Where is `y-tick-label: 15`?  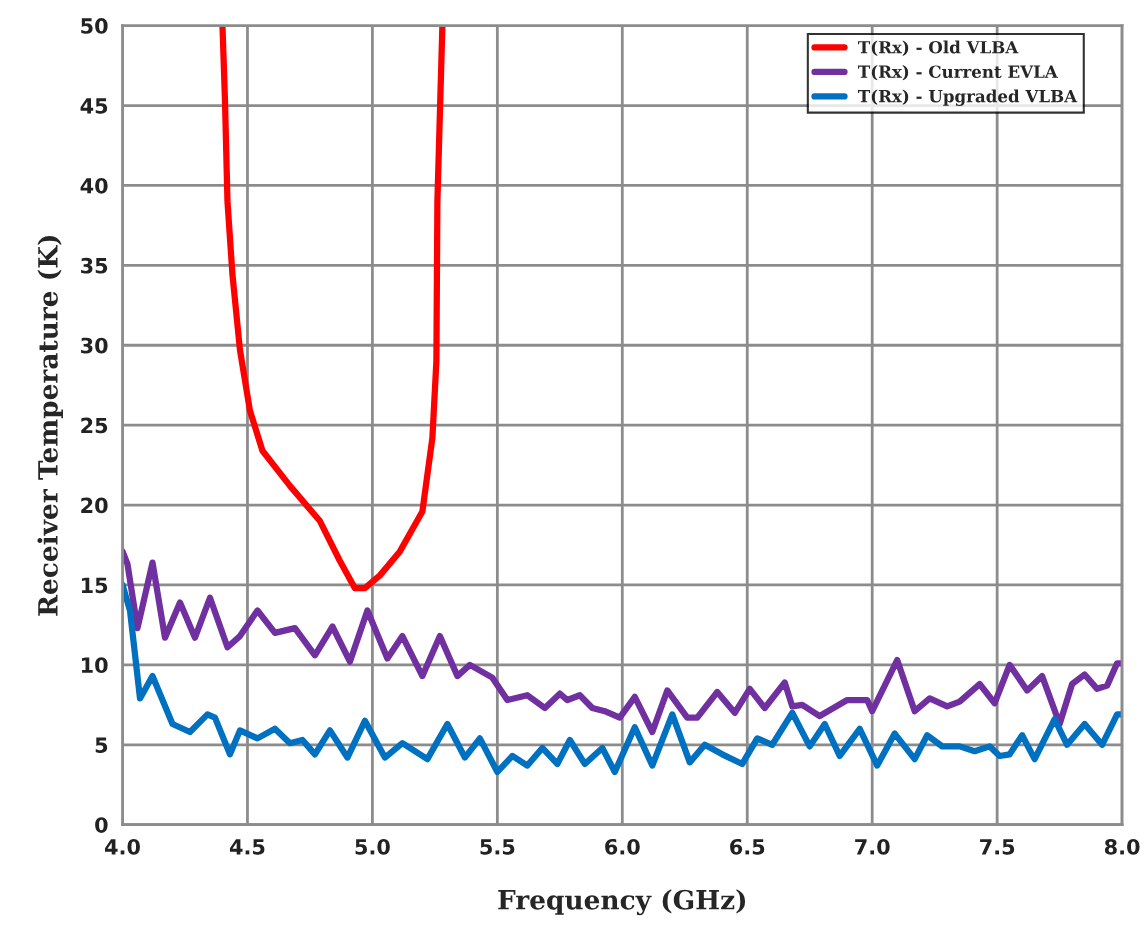
y-tick-label: 15 is located at coordinates (94, 585).